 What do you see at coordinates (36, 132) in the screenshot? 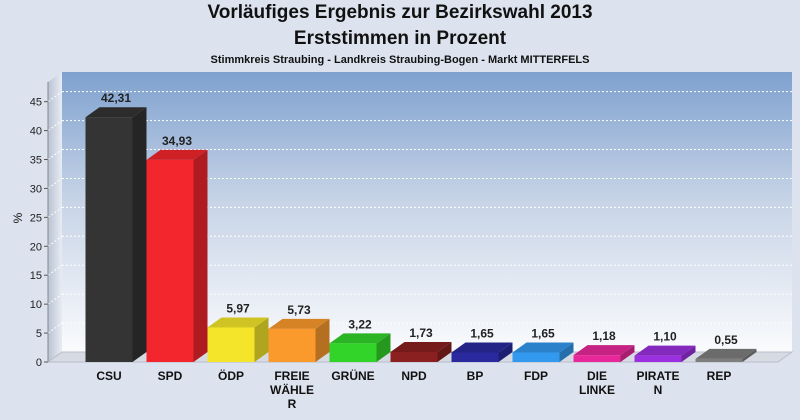
I see `y-tick-label: 40` at bounding box center [36, 132].